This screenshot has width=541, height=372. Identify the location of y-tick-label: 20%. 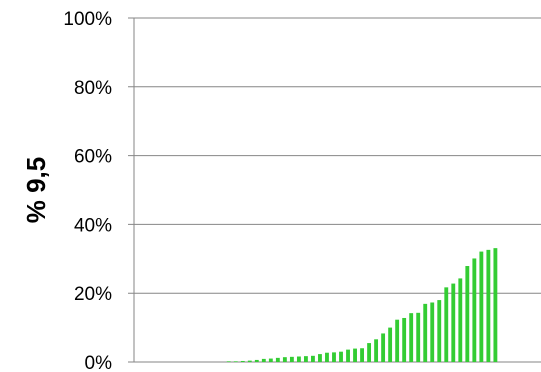
(93, 294).